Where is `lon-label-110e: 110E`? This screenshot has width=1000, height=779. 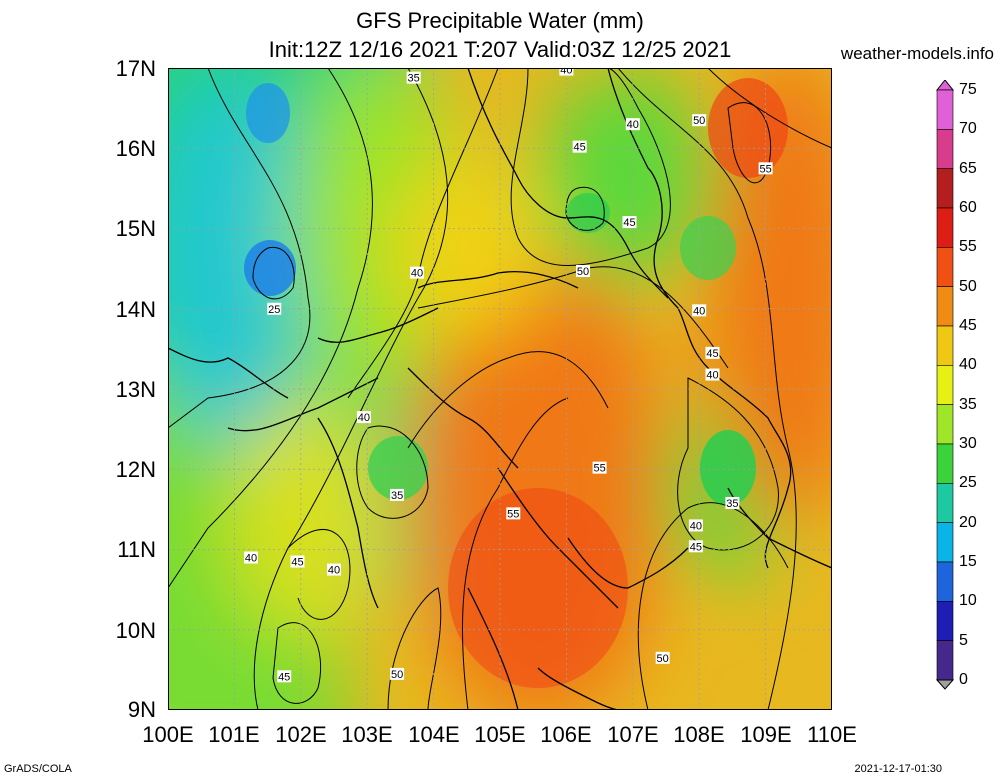
lon-label-110e: 110E is located at coordinates (832, 734).